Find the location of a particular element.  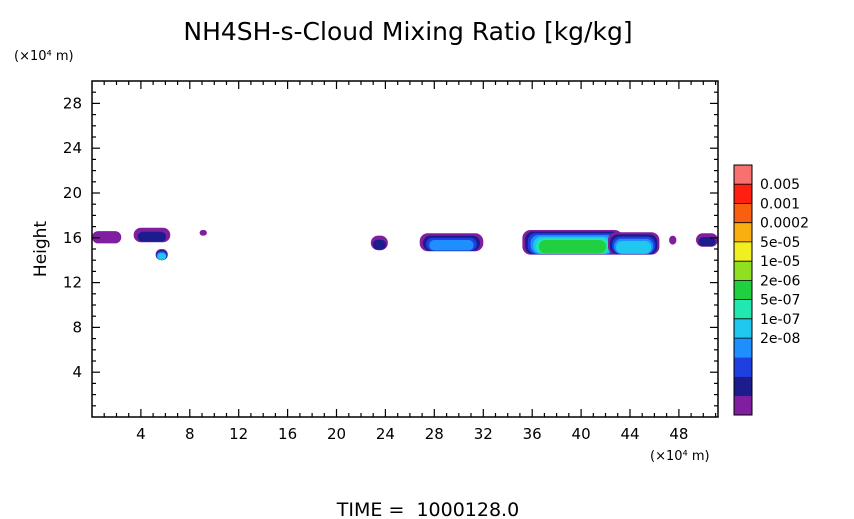

x-tick-label: 28 is located at coordinates (434, 434).